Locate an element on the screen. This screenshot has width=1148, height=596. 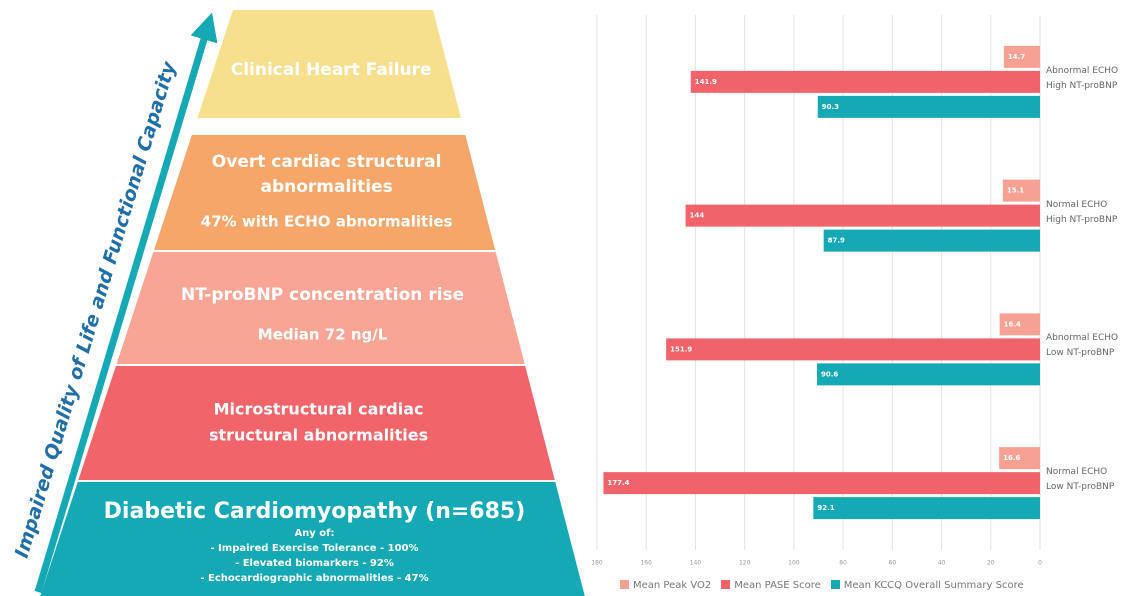
data-label: 15.1 is located at coordinates (1015, 191).